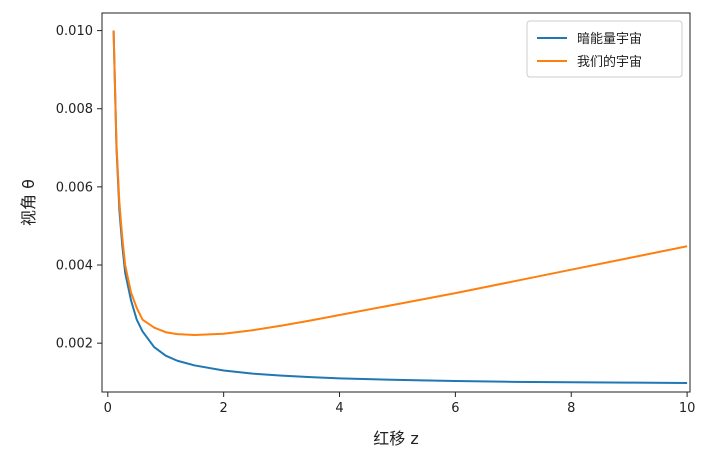 This screenshot has width=702, height=458. What do you see at coordinates (74, 344) in the screenshot?
I see `y-tick-label: 0.002` at bounding box center [74, 344].